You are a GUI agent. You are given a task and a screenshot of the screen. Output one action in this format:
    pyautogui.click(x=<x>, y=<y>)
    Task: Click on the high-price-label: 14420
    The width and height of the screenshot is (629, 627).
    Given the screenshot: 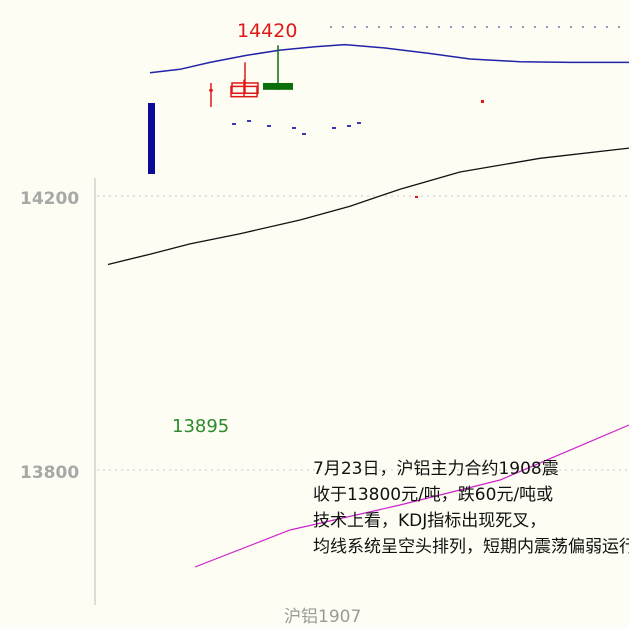 What is the action you would take?
    pyautogui.click(x=267, y=31)
    